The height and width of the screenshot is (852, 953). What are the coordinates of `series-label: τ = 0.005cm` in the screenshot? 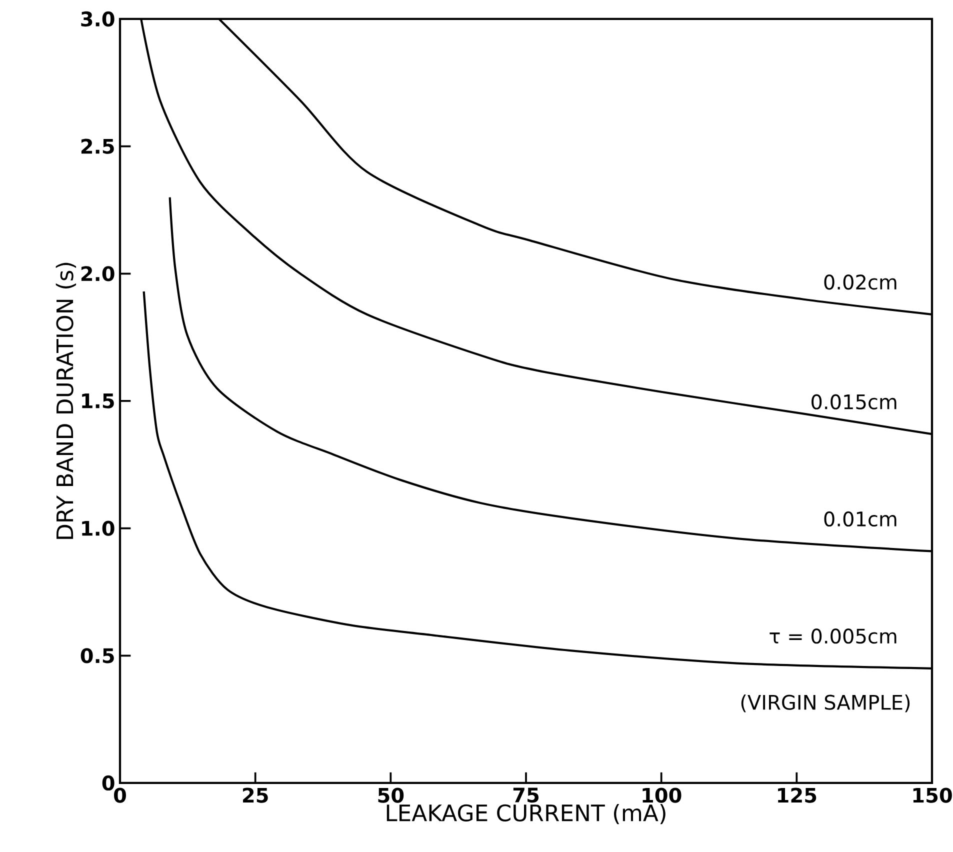 It's located at (833, 636).